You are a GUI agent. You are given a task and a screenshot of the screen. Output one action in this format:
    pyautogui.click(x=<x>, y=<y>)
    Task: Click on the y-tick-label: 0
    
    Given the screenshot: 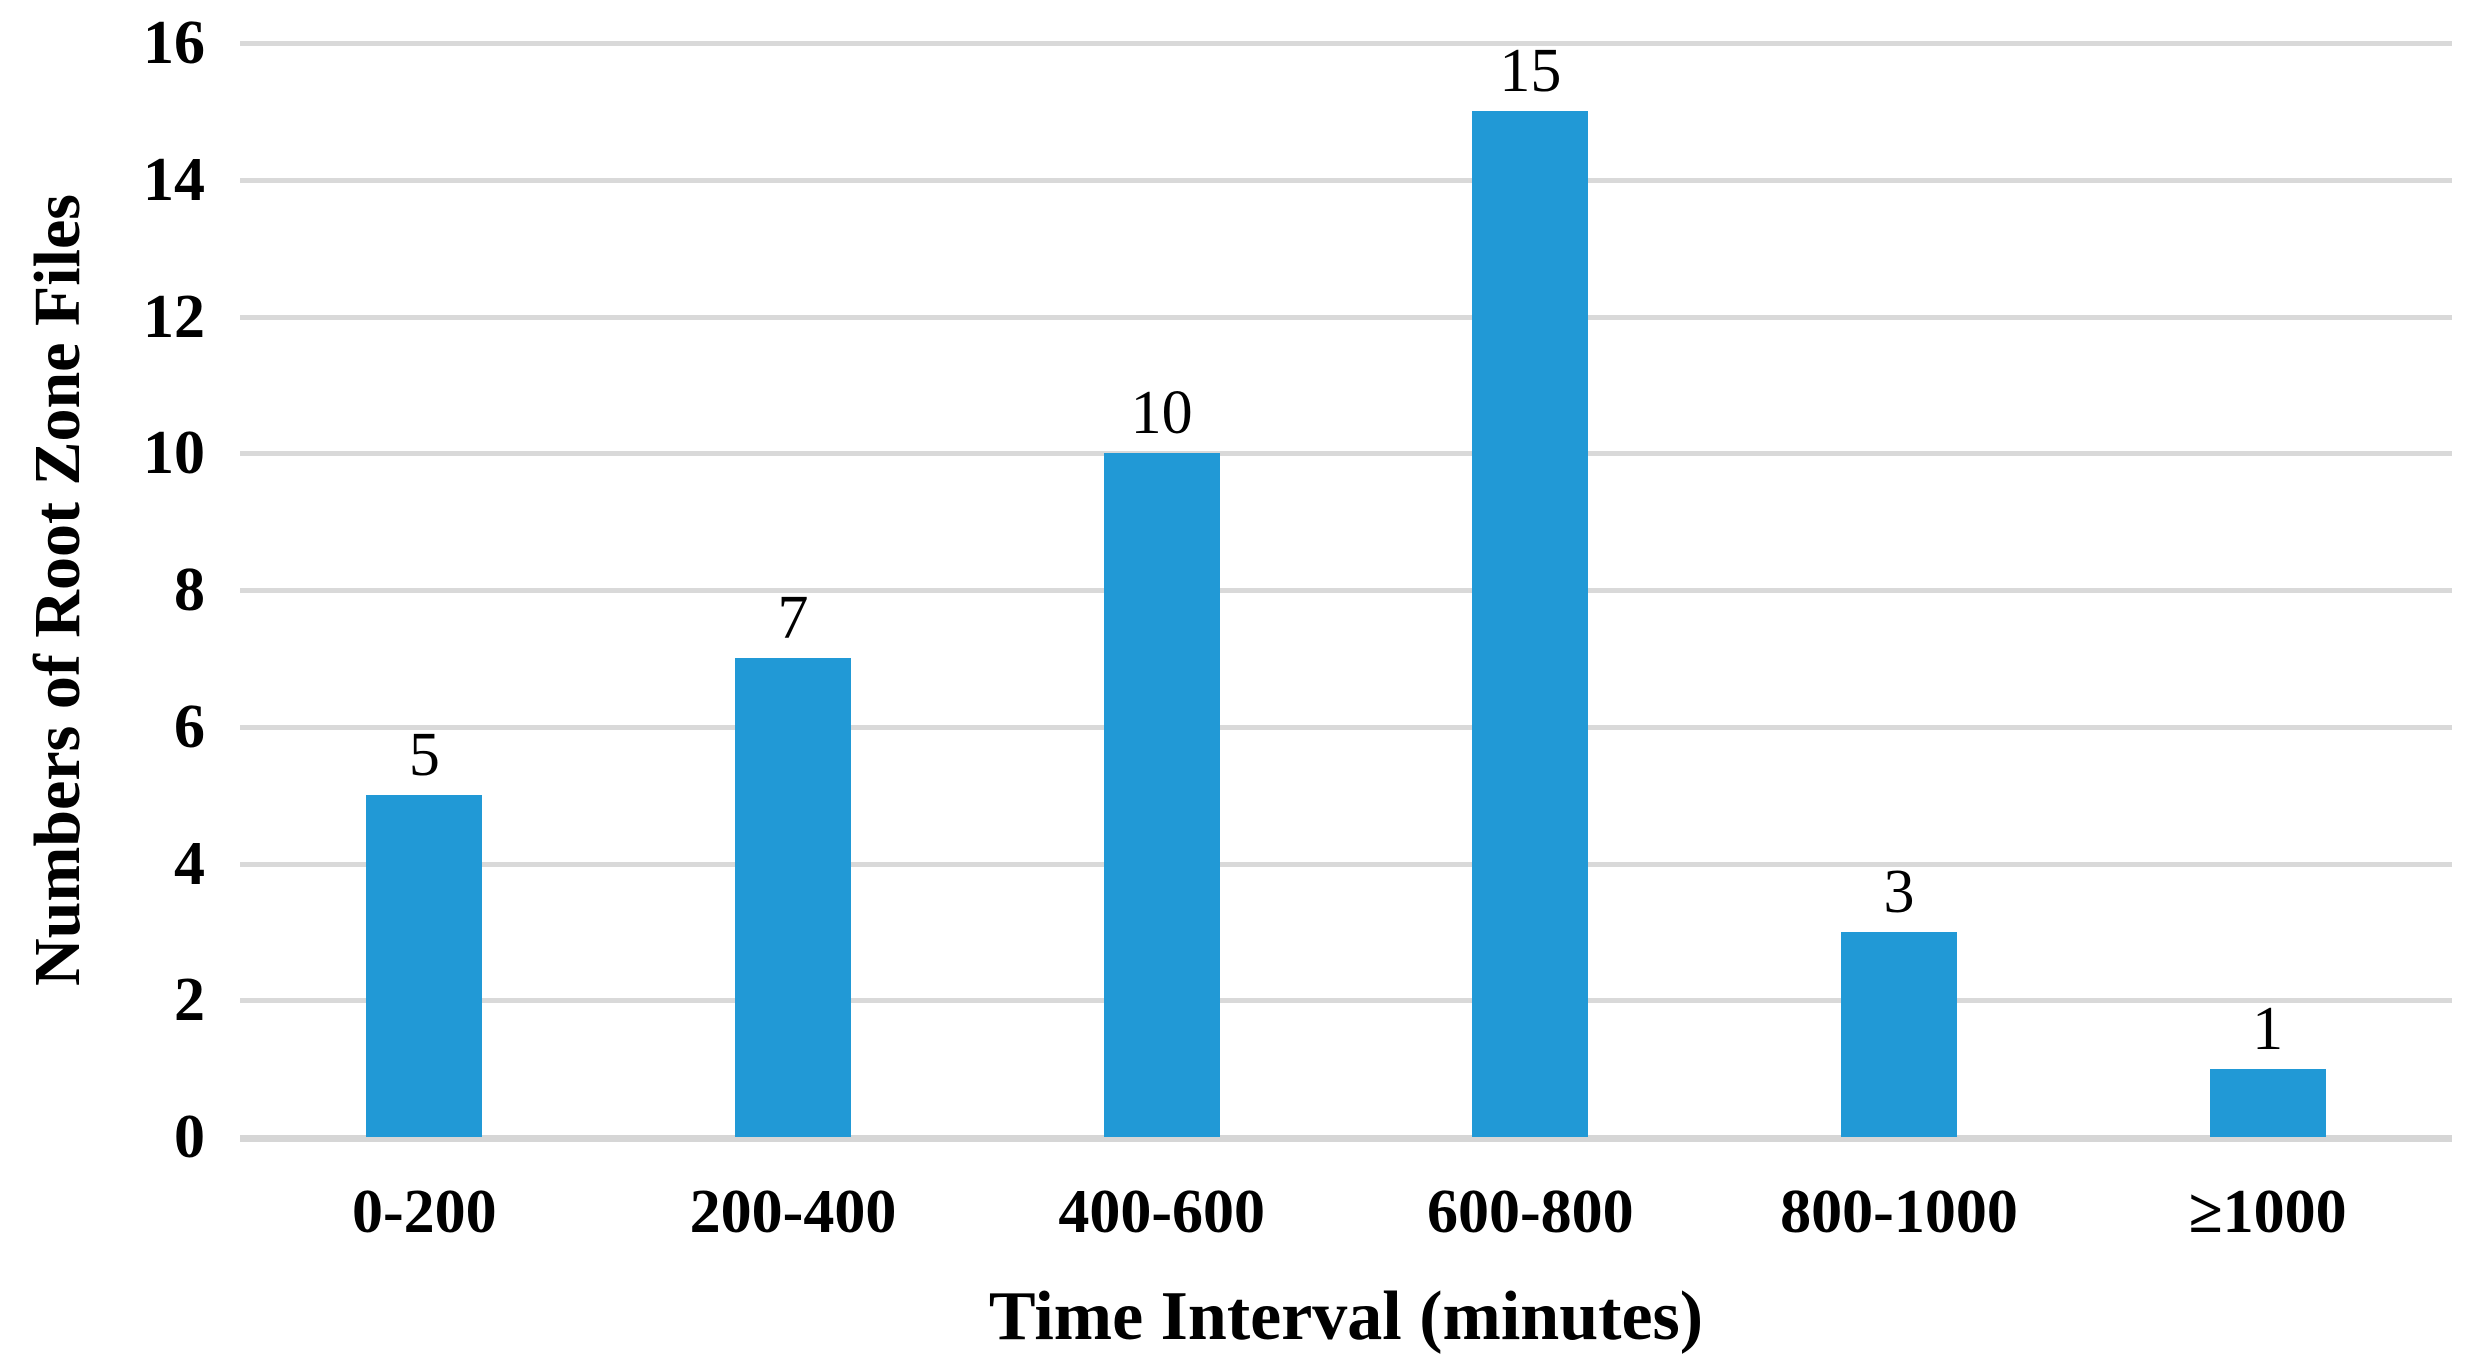 What is the action you would take?
    pyautogui.click(x=189, y=1137)
    